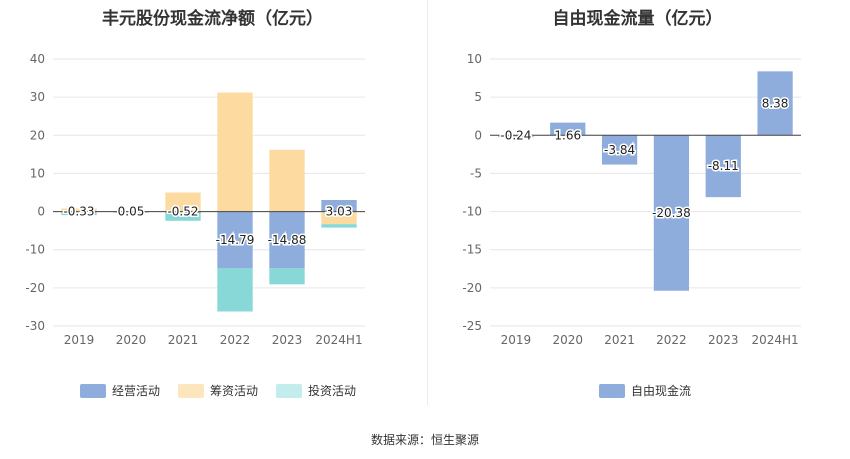 This screenshot has height=459, width=850. What do you see at coordinates (191, 390) in the screenshot?
I see `legend-swatch-financing` at bounding box center [191, 390].